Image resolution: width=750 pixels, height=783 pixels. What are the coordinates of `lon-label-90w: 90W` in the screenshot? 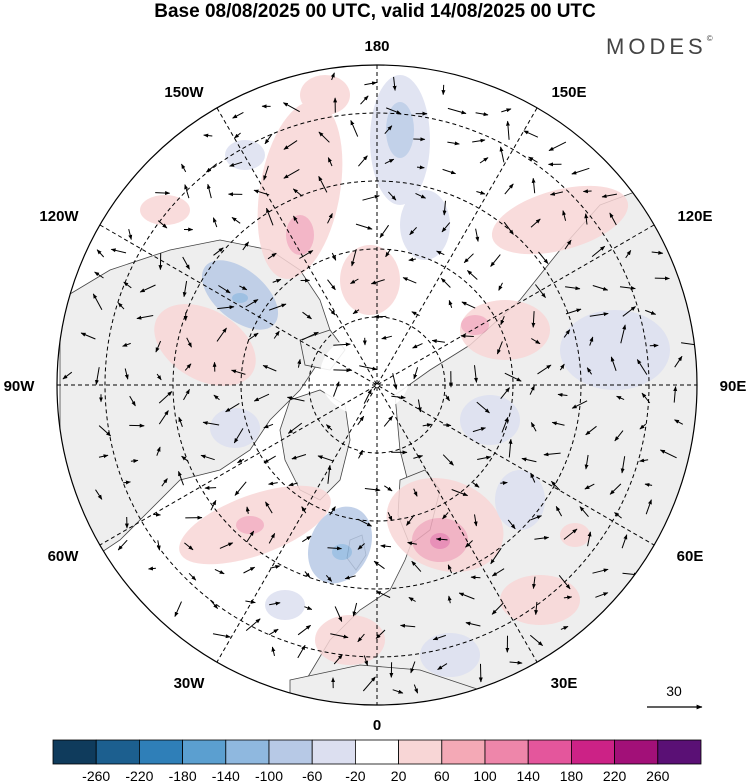 It's located at (20, 386).